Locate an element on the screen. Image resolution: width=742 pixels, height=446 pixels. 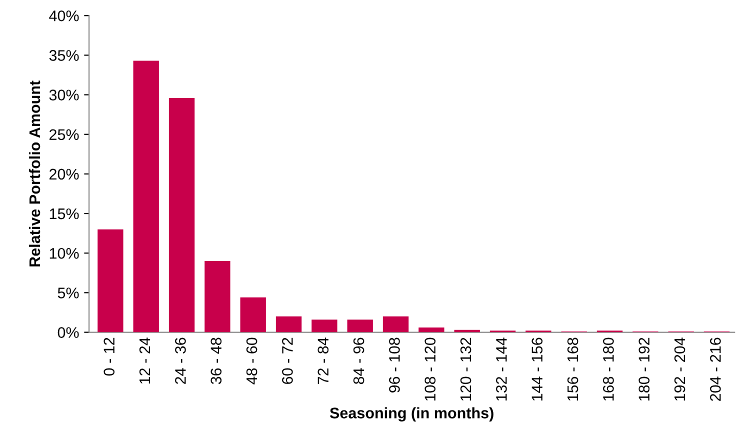
x-tick-label: 192 - 204 is located at coordinates (680, 369).